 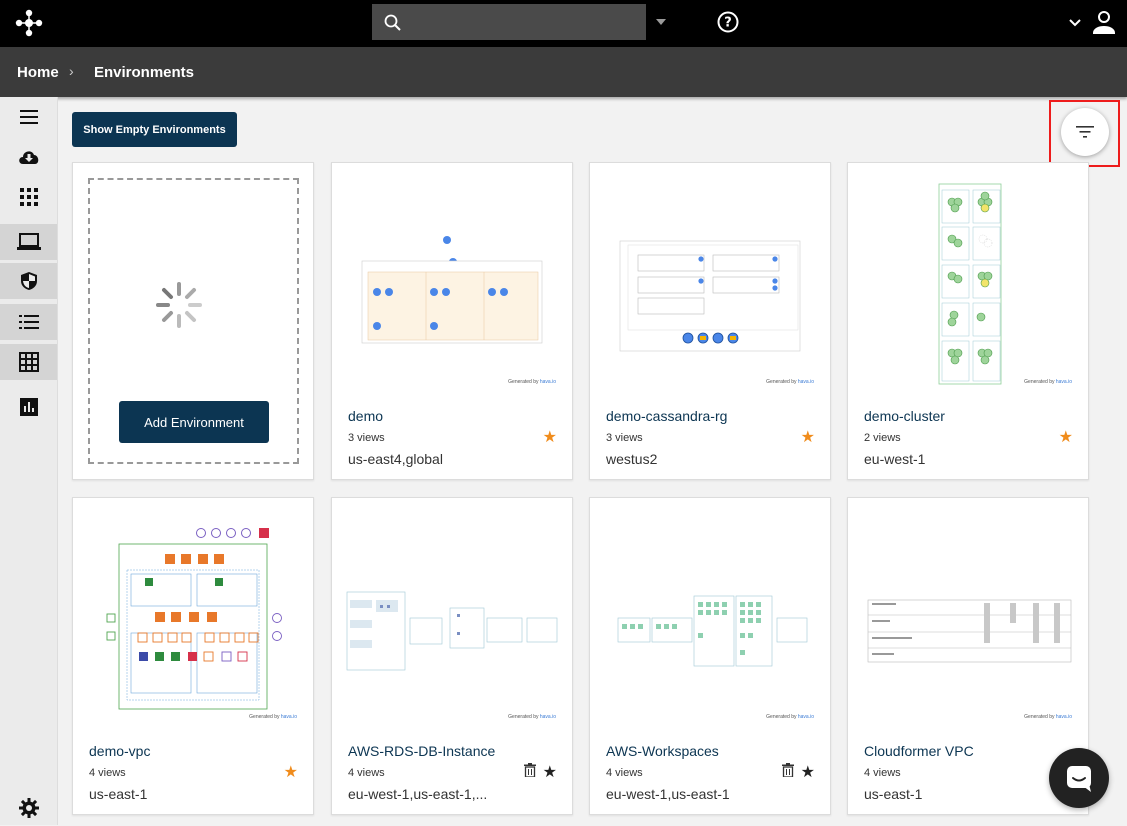 What do you see at coordinates (422, 751) in the screenshot?
I see `environment-name: AWS-RDS-DB-Instance` at bounding box center [422, 751].